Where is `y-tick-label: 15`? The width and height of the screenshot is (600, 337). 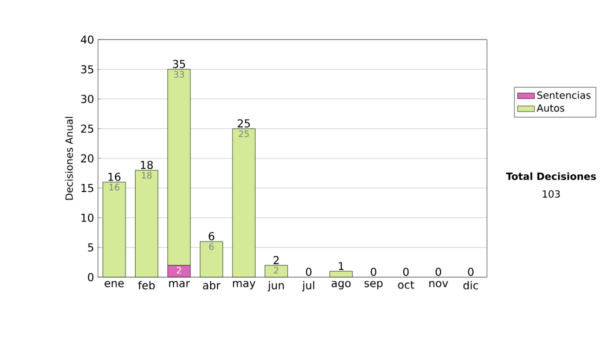 y-tick-label: 15 is located at coordinates (88, 188).